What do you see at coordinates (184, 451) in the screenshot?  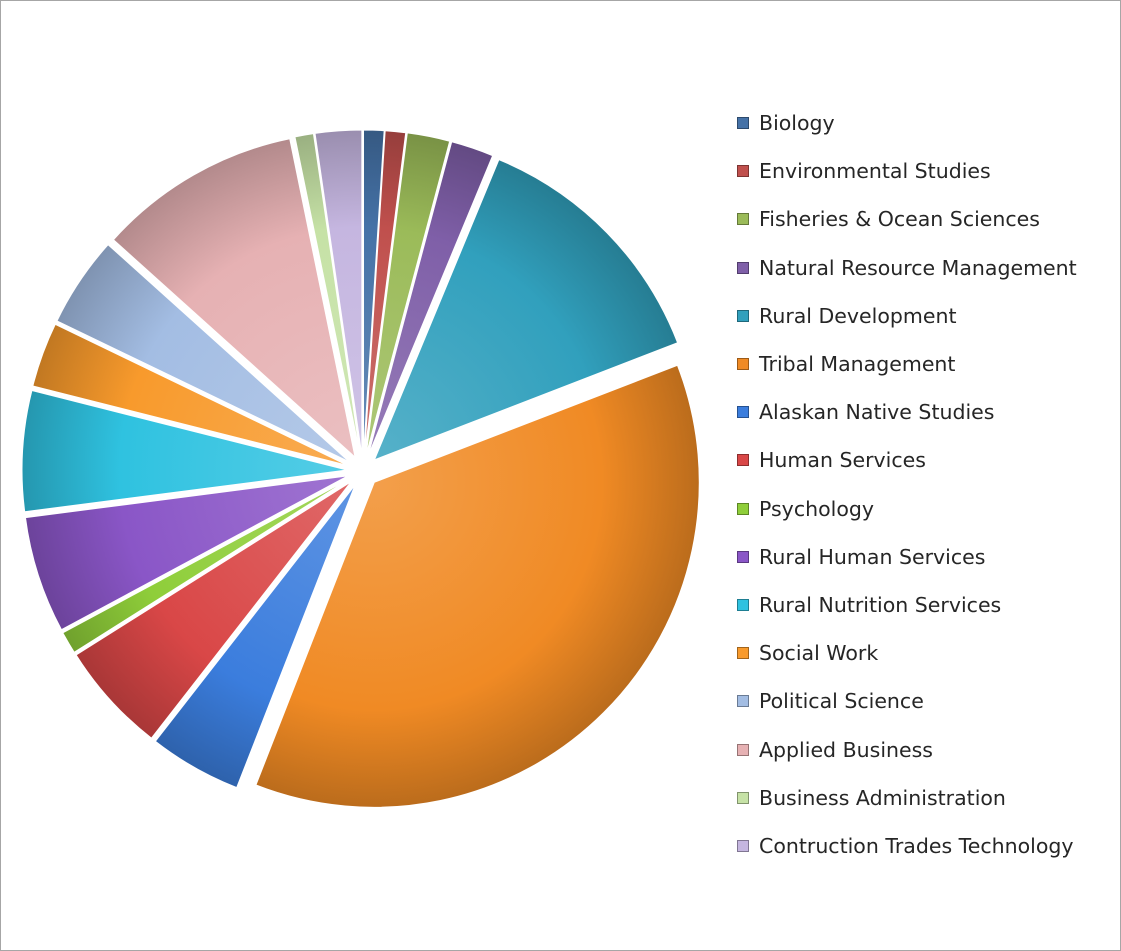 I see `pie-slice-rural-nutrition-services` at bounding box center [184, 451].